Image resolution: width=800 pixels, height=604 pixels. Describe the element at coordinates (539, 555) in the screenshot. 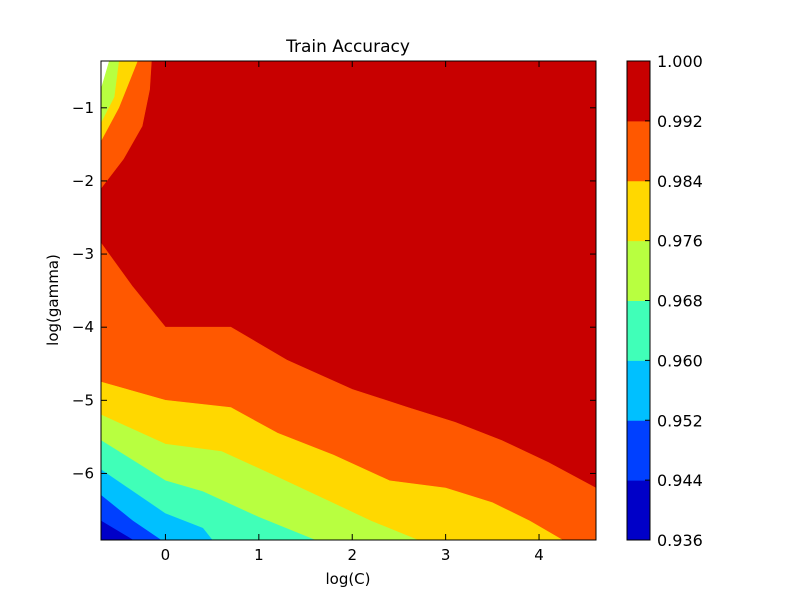

I see `x-tick-label: 4` at that location.